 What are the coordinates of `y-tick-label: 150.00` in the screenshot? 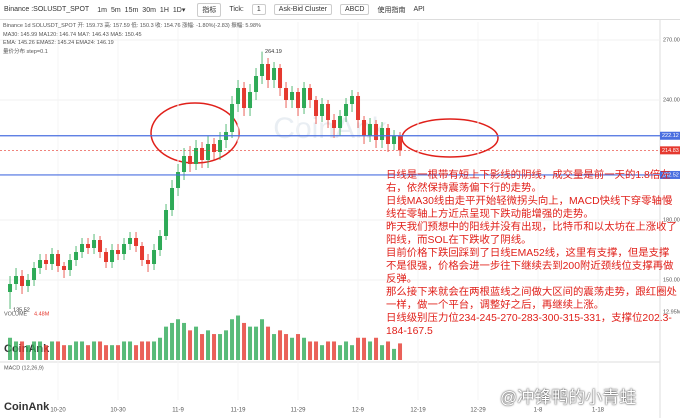 It's located at (671, 280).